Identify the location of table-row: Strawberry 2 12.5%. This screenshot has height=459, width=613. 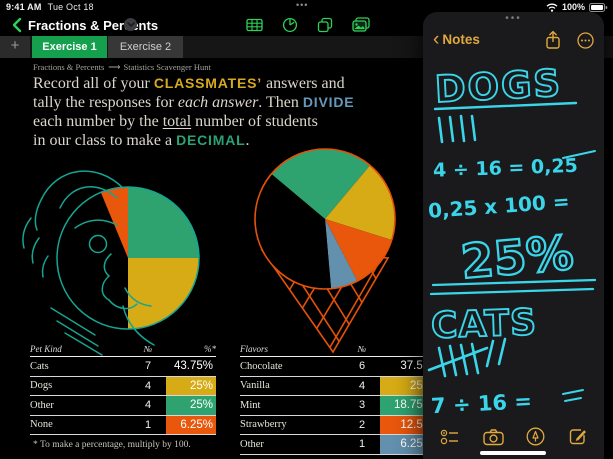
(338, 425).